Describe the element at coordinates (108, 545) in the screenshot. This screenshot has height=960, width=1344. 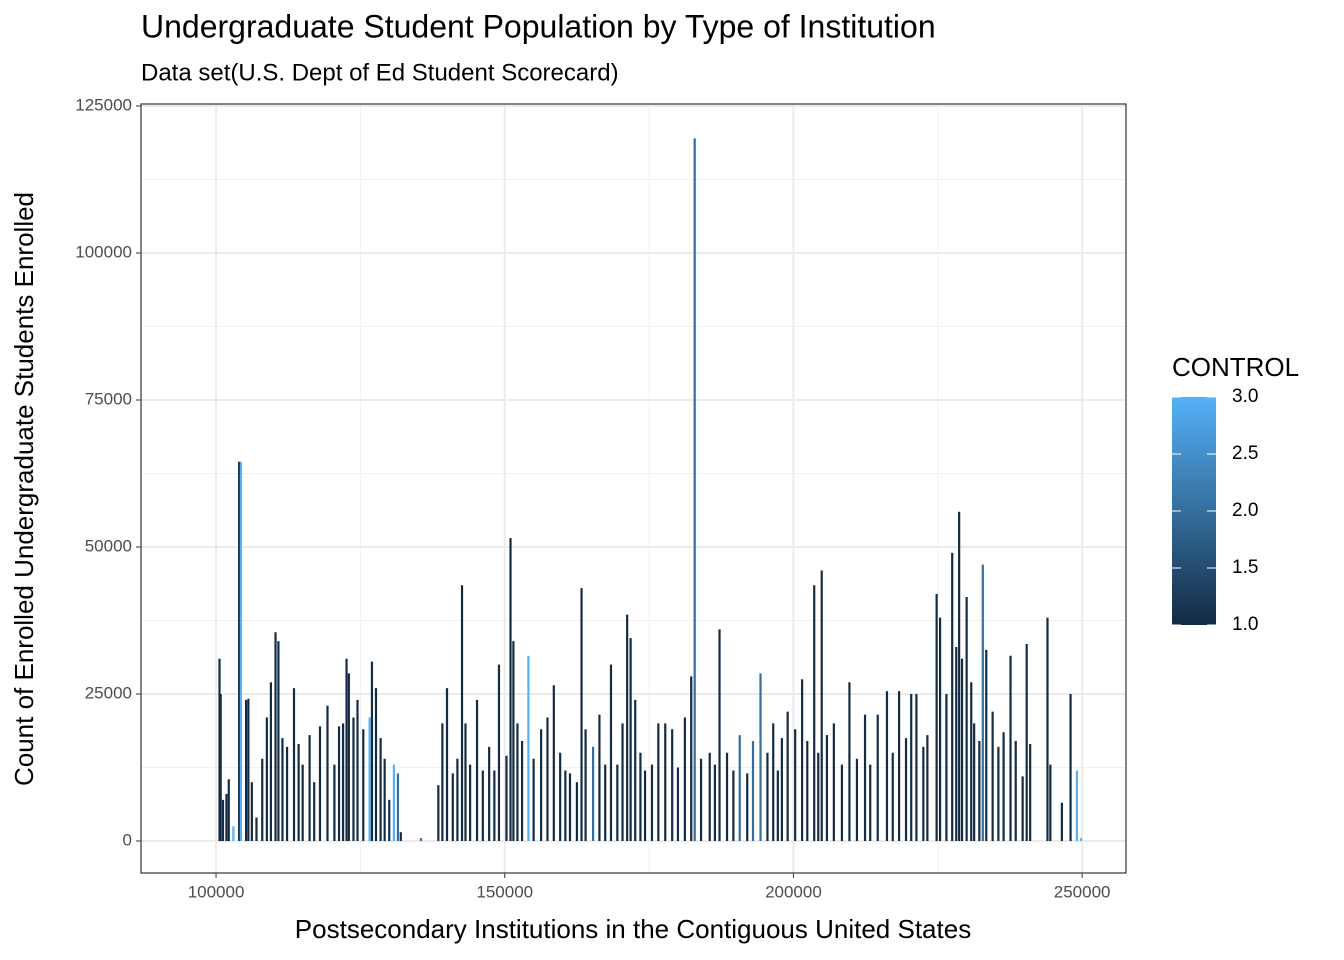
I see `y-tick-label: 50000` at that location.